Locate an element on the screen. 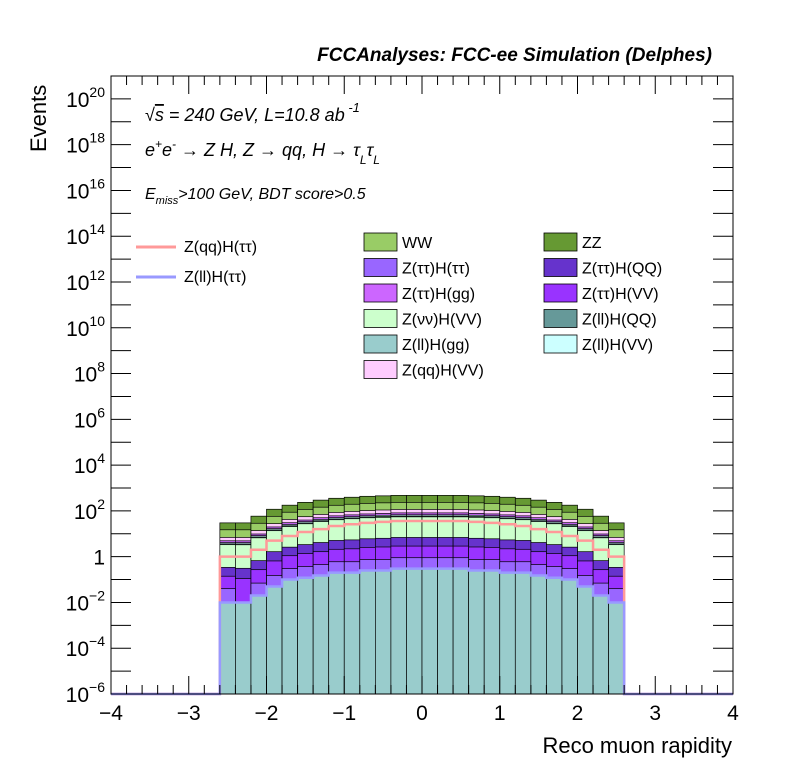  annotation-cuts: Emiss>100 GeV, BDT score>0.5 is located at coordinates (255, 196).